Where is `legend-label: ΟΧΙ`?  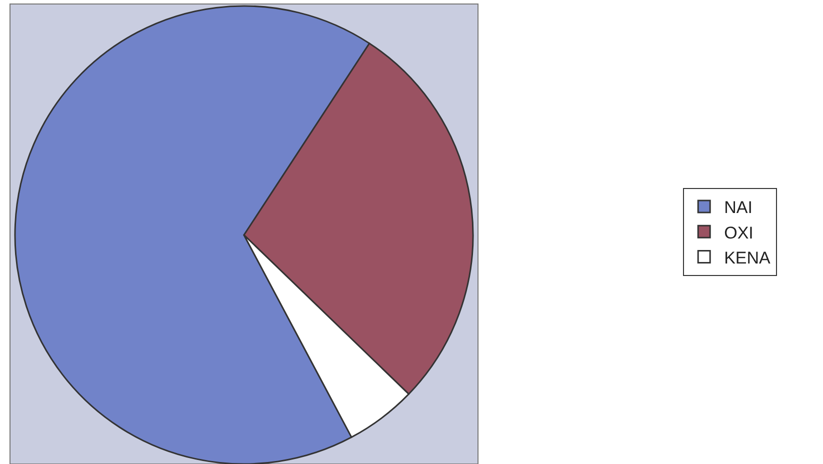
legend-label: ΟΧΙ is located at coordinates (739, 232).